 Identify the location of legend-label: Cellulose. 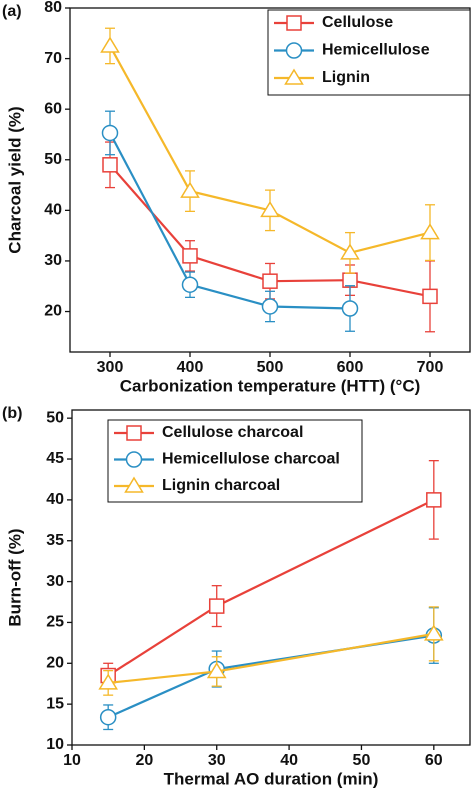
(357, 22).